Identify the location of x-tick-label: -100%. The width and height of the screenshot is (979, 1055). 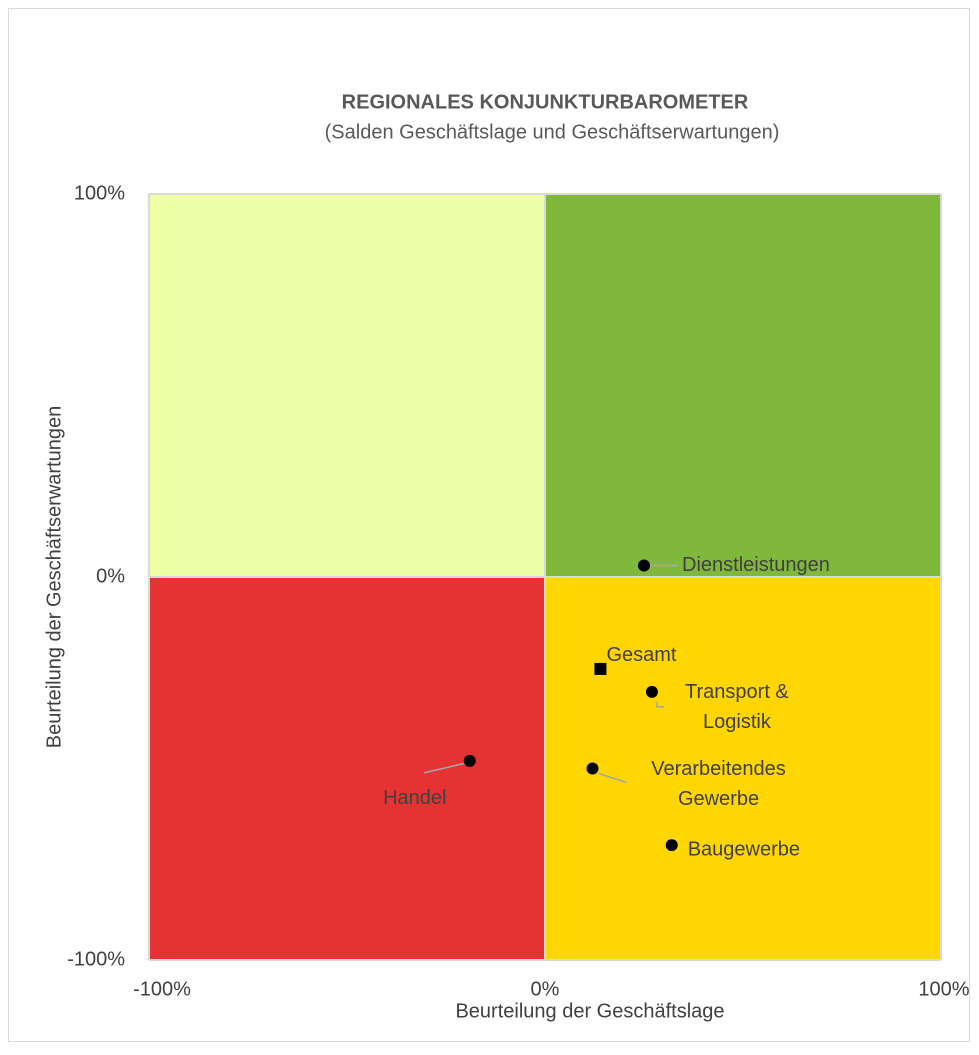
(162, 989).